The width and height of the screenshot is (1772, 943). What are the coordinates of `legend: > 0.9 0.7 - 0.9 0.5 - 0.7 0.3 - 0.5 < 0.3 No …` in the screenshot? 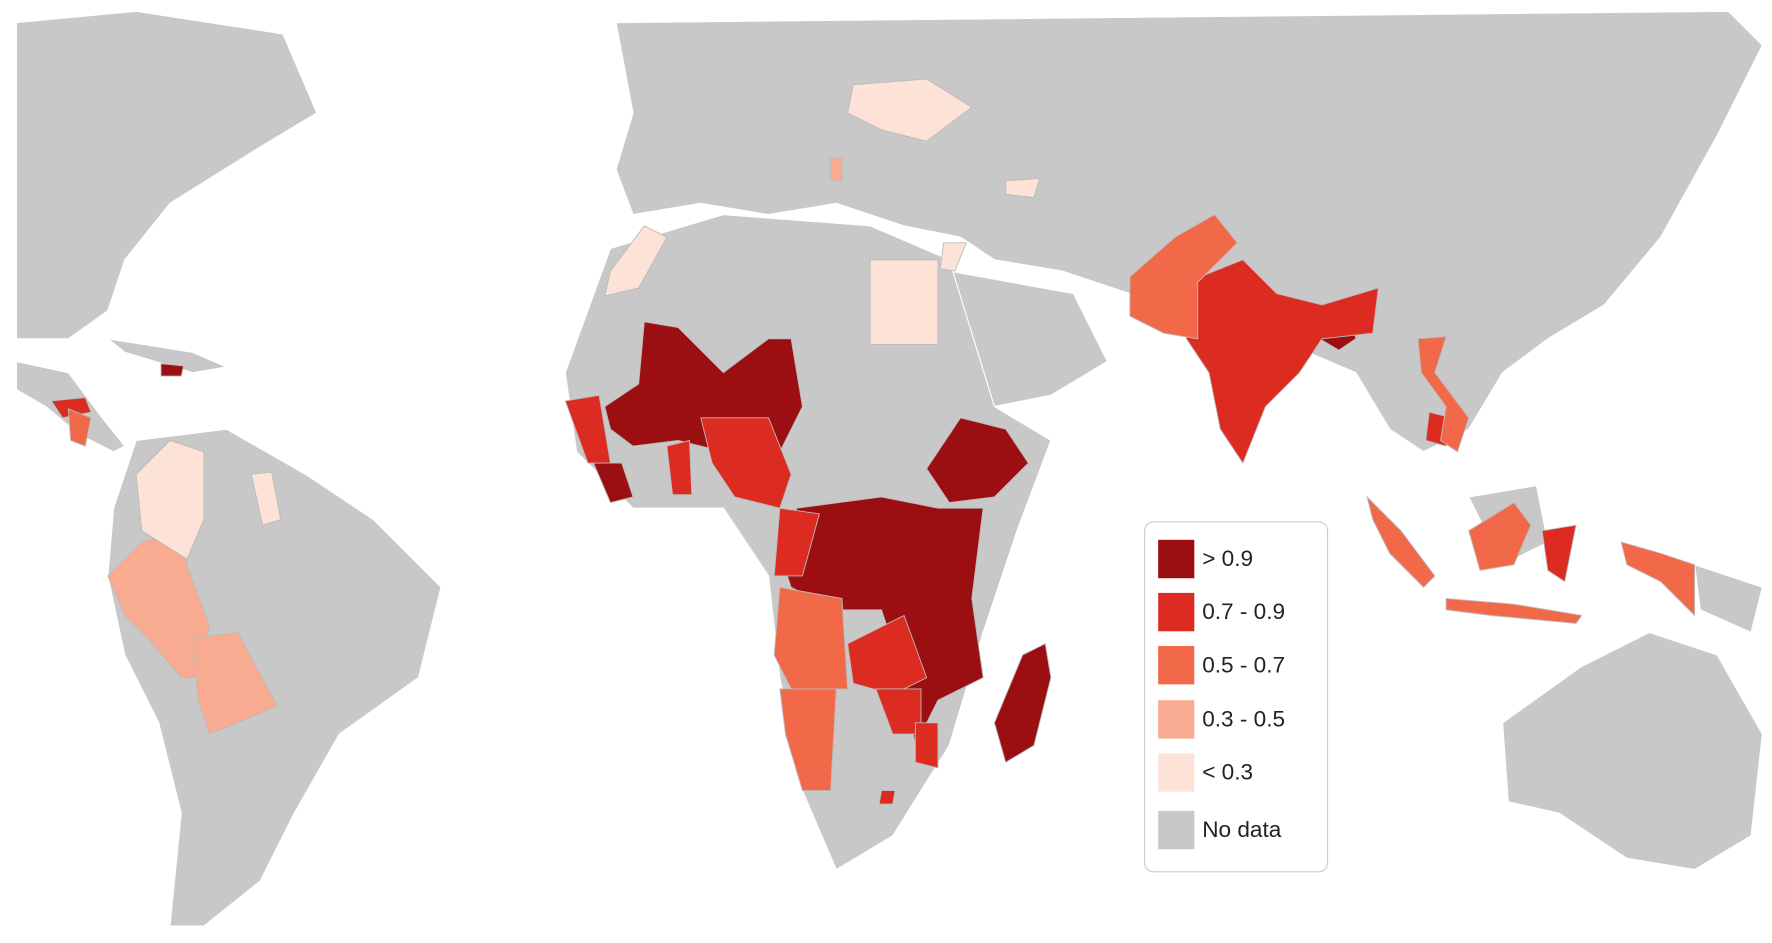 It's located at (1236, 697).